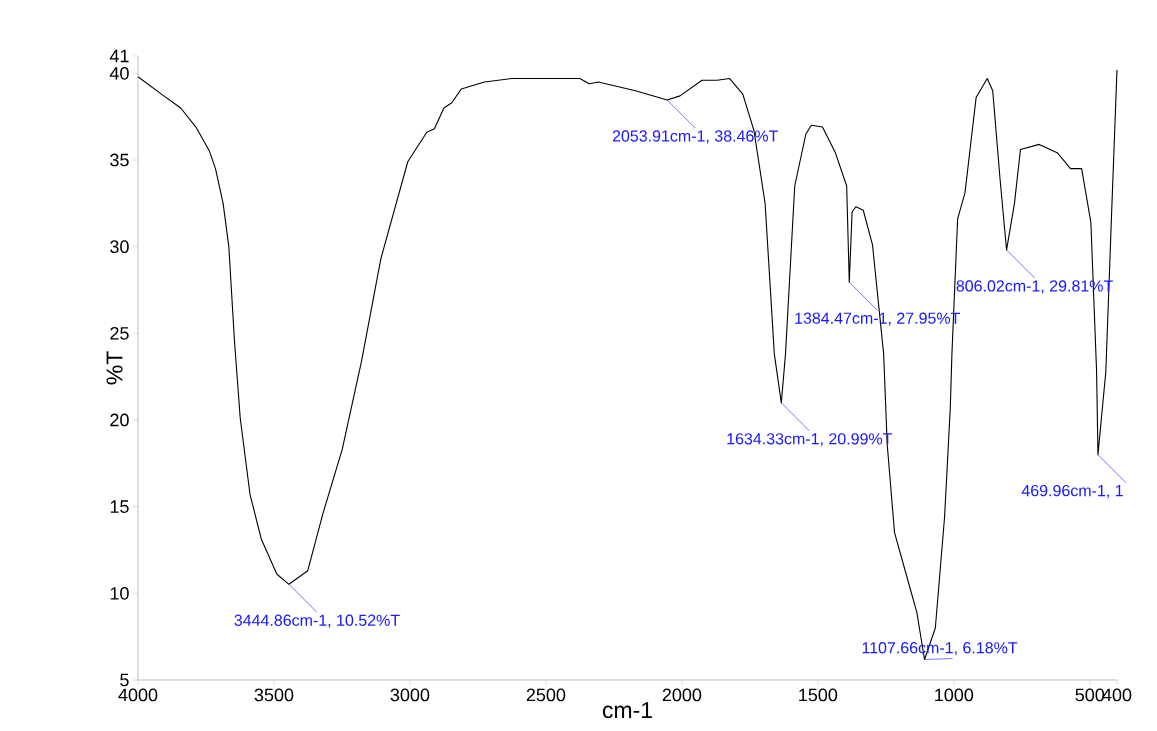 The height and width of the screenshot is (731, 1157). I want to click on y-tick-label: 41, so click(119, 56).